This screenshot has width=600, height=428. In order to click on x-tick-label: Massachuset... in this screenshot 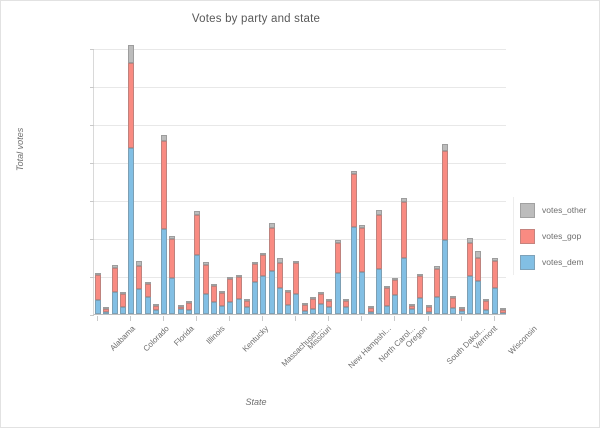, I will do `click(302, 346)`.